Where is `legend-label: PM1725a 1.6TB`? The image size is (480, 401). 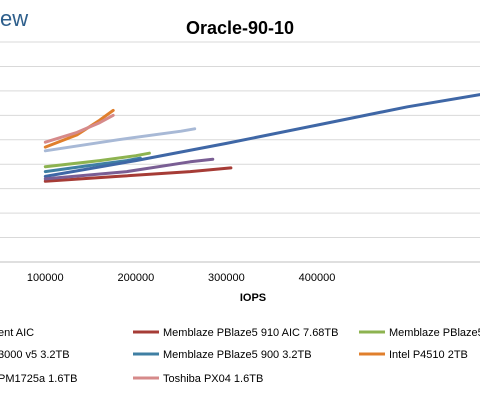 legend-label: PM1725a 1.6TB is located at coordinates (39, 379).